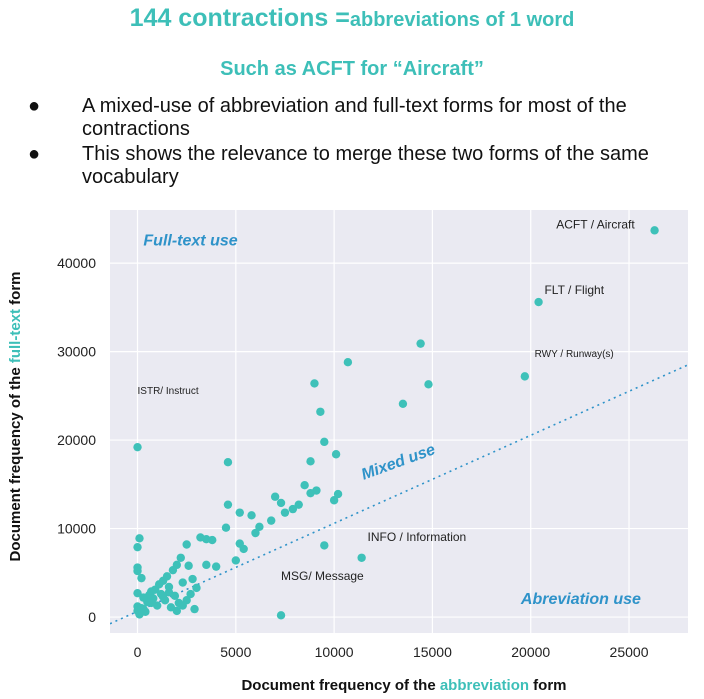  I want to click on y-tick-label: 30000, so click(76, 352).